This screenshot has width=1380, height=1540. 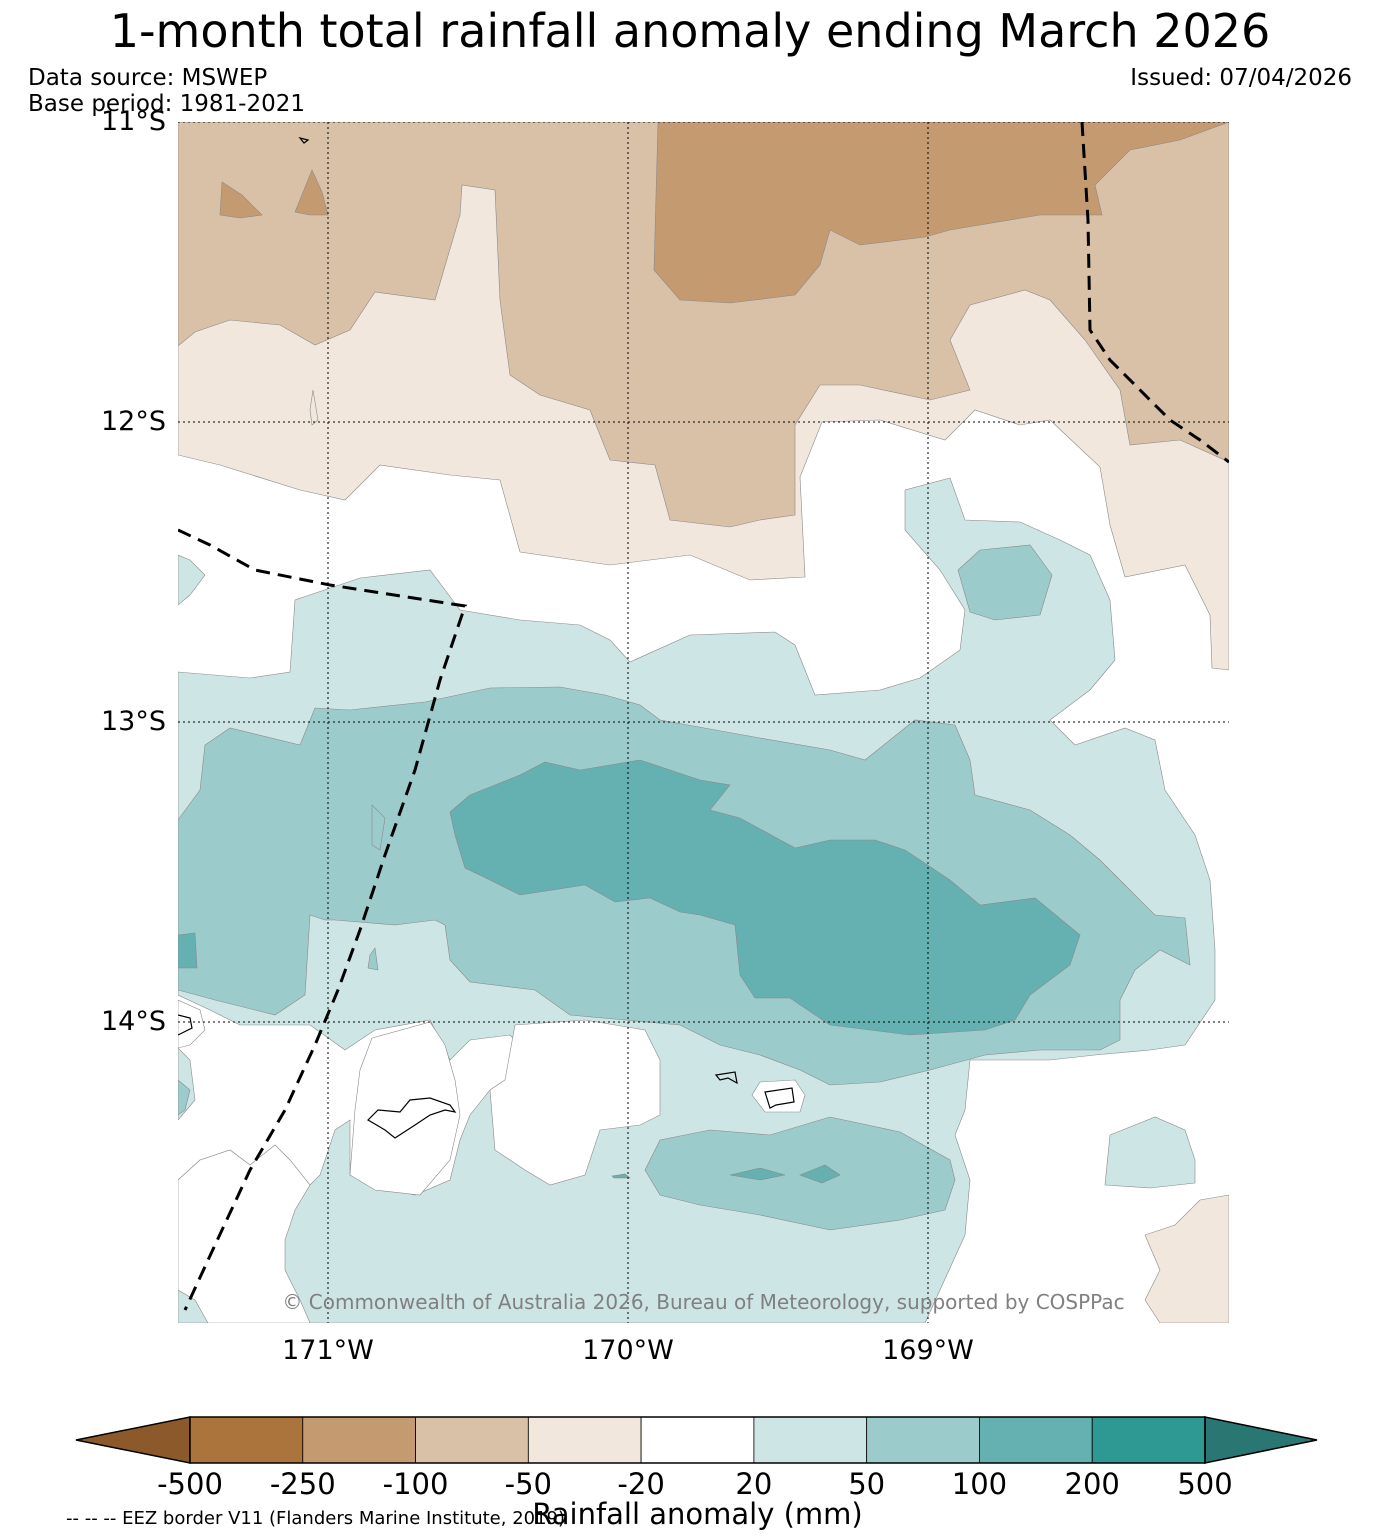 What do you see at coordinates (1205, 1484) in the screenshot?
I see `colorbar-tick-label: 500` at bounding box center [1205, 1484].